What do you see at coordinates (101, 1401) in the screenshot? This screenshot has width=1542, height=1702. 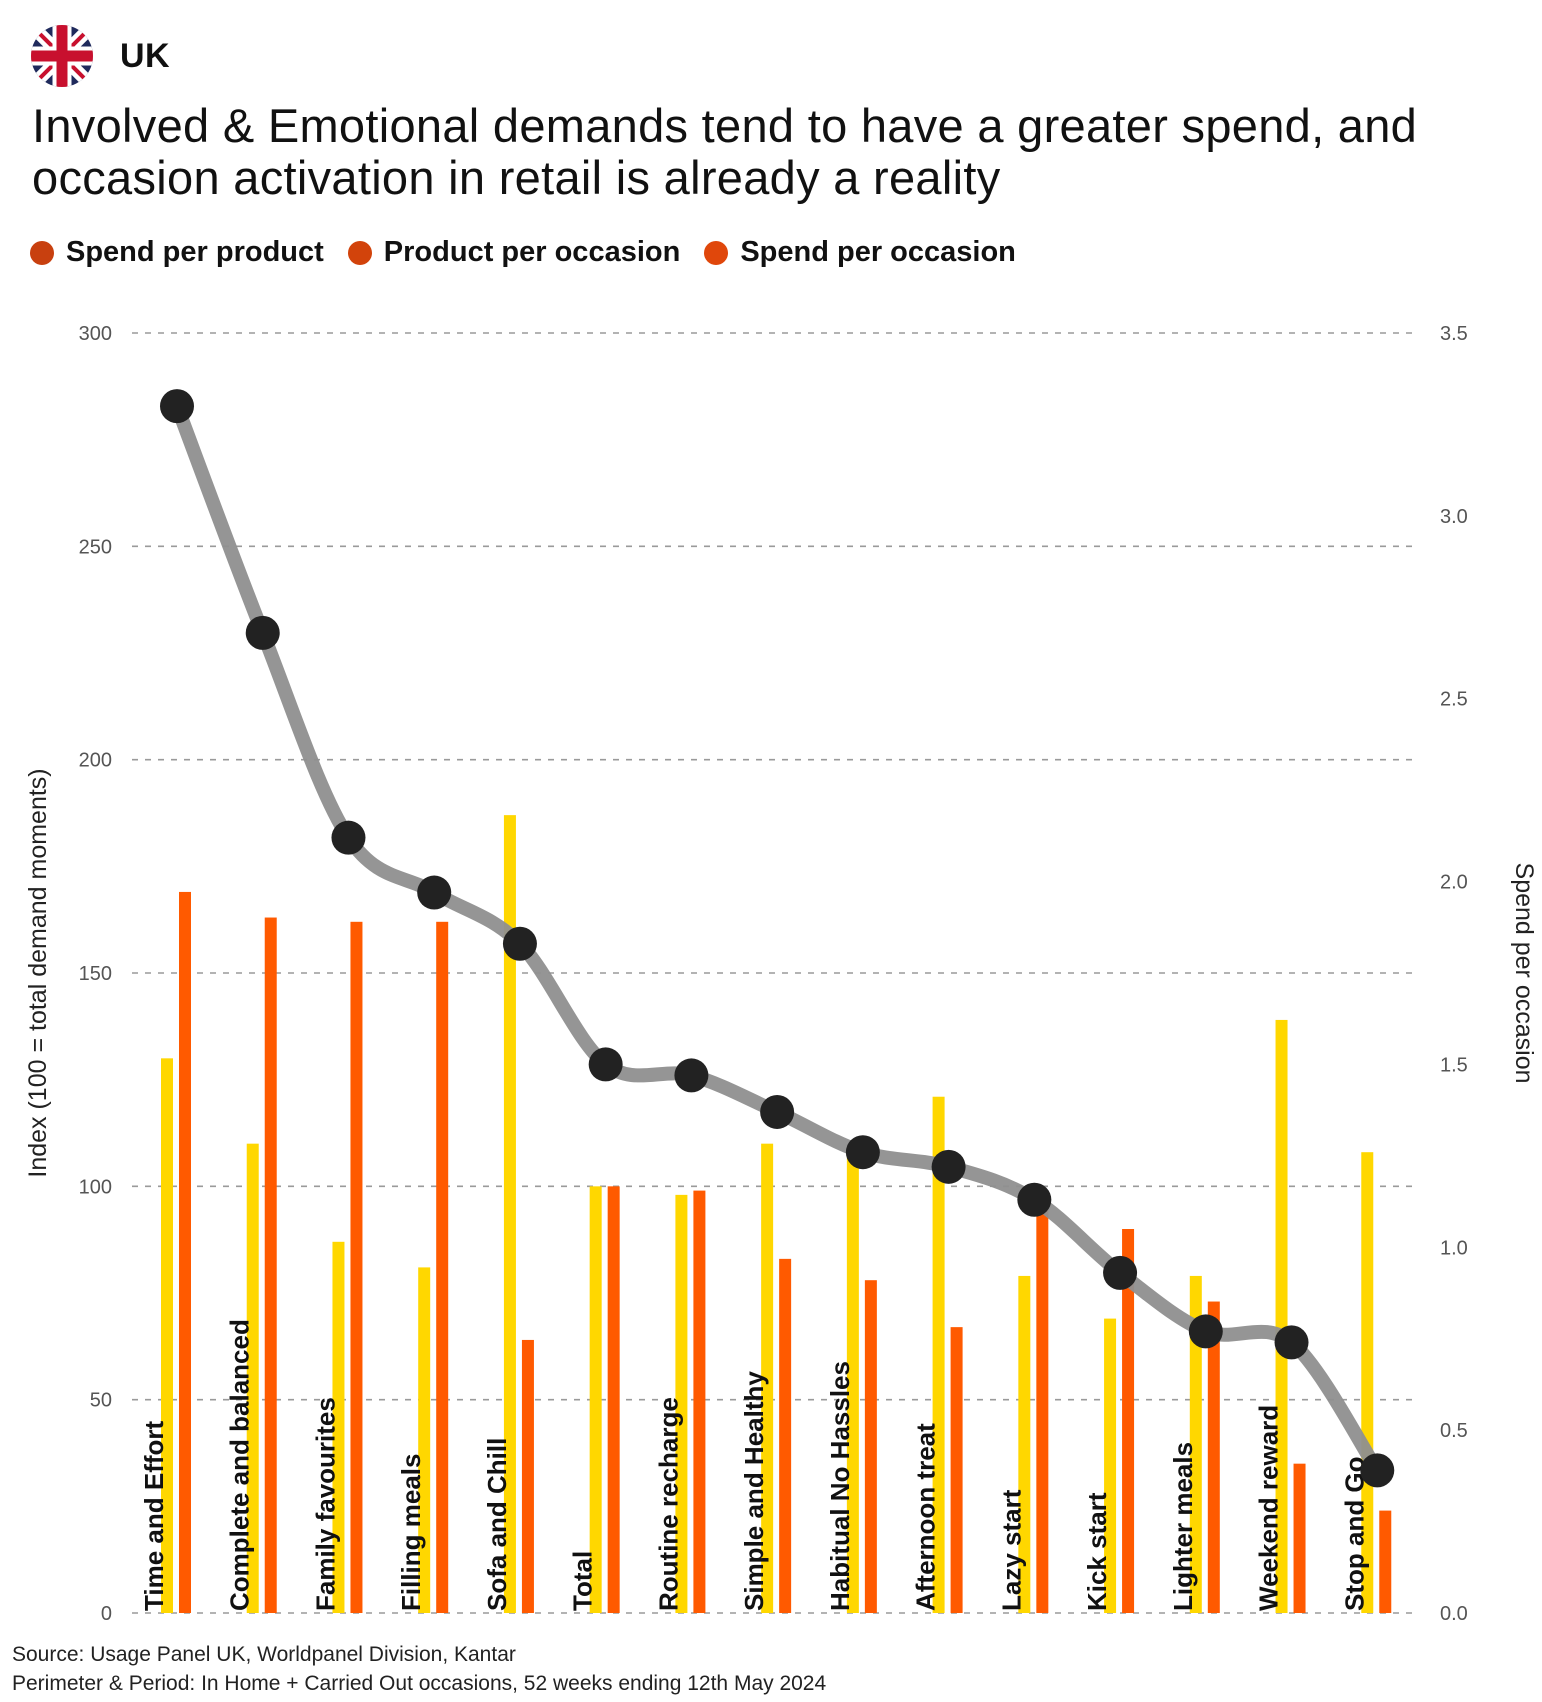 I see `y-tick-label: 50` at bounding box center [101, 1401].